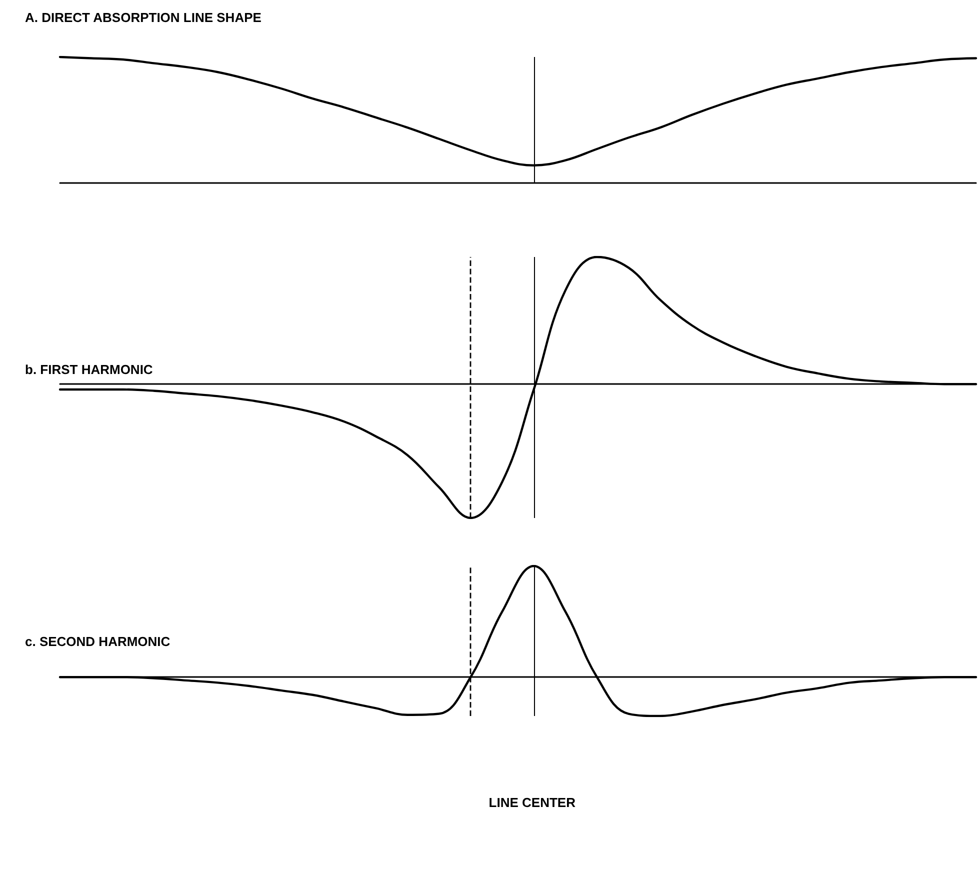 The height and width of the screenshot is (876, 980). Describe the element at coordinates (532, 802) in the screenshot. I see `text: LINE CENTER` at that location.